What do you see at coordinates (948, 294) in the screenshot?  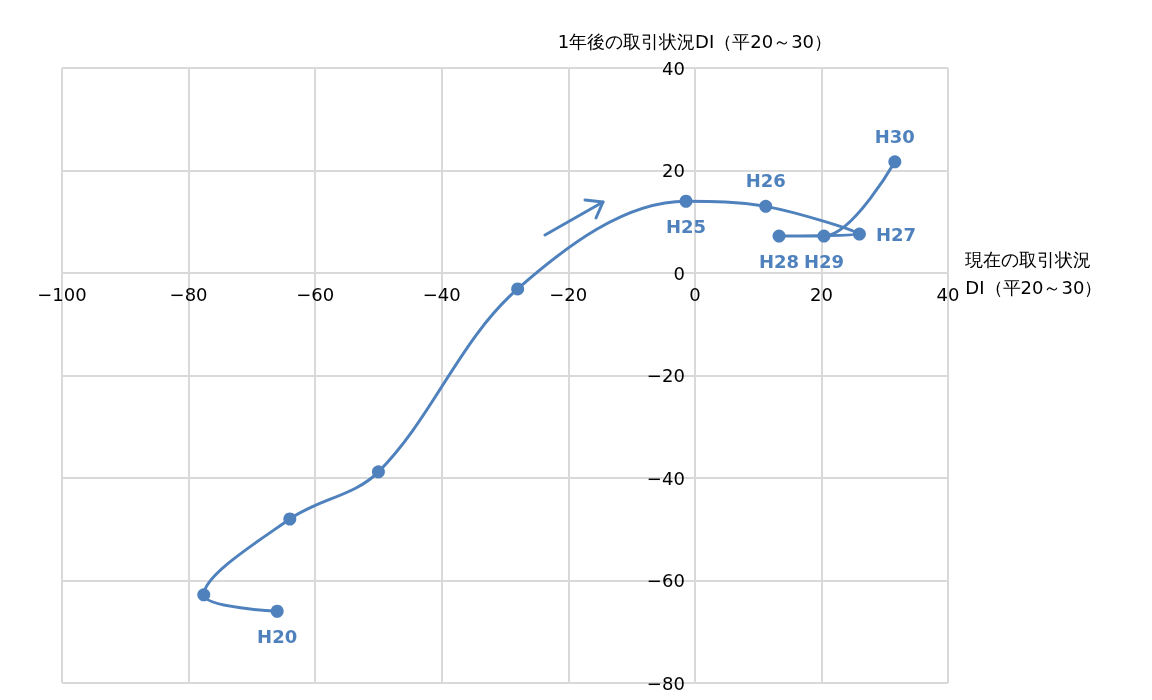 I see `x-tick-label: 40` at bounding box center [948, 294].